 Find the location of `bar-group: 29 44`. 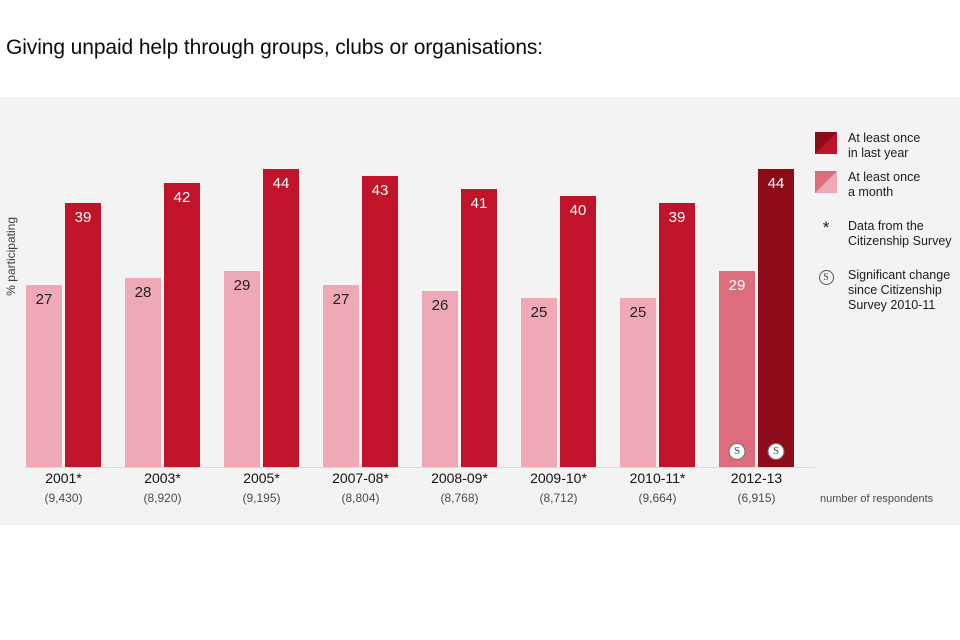

bar-group: 29 44 is located at coordinates (261, 292).